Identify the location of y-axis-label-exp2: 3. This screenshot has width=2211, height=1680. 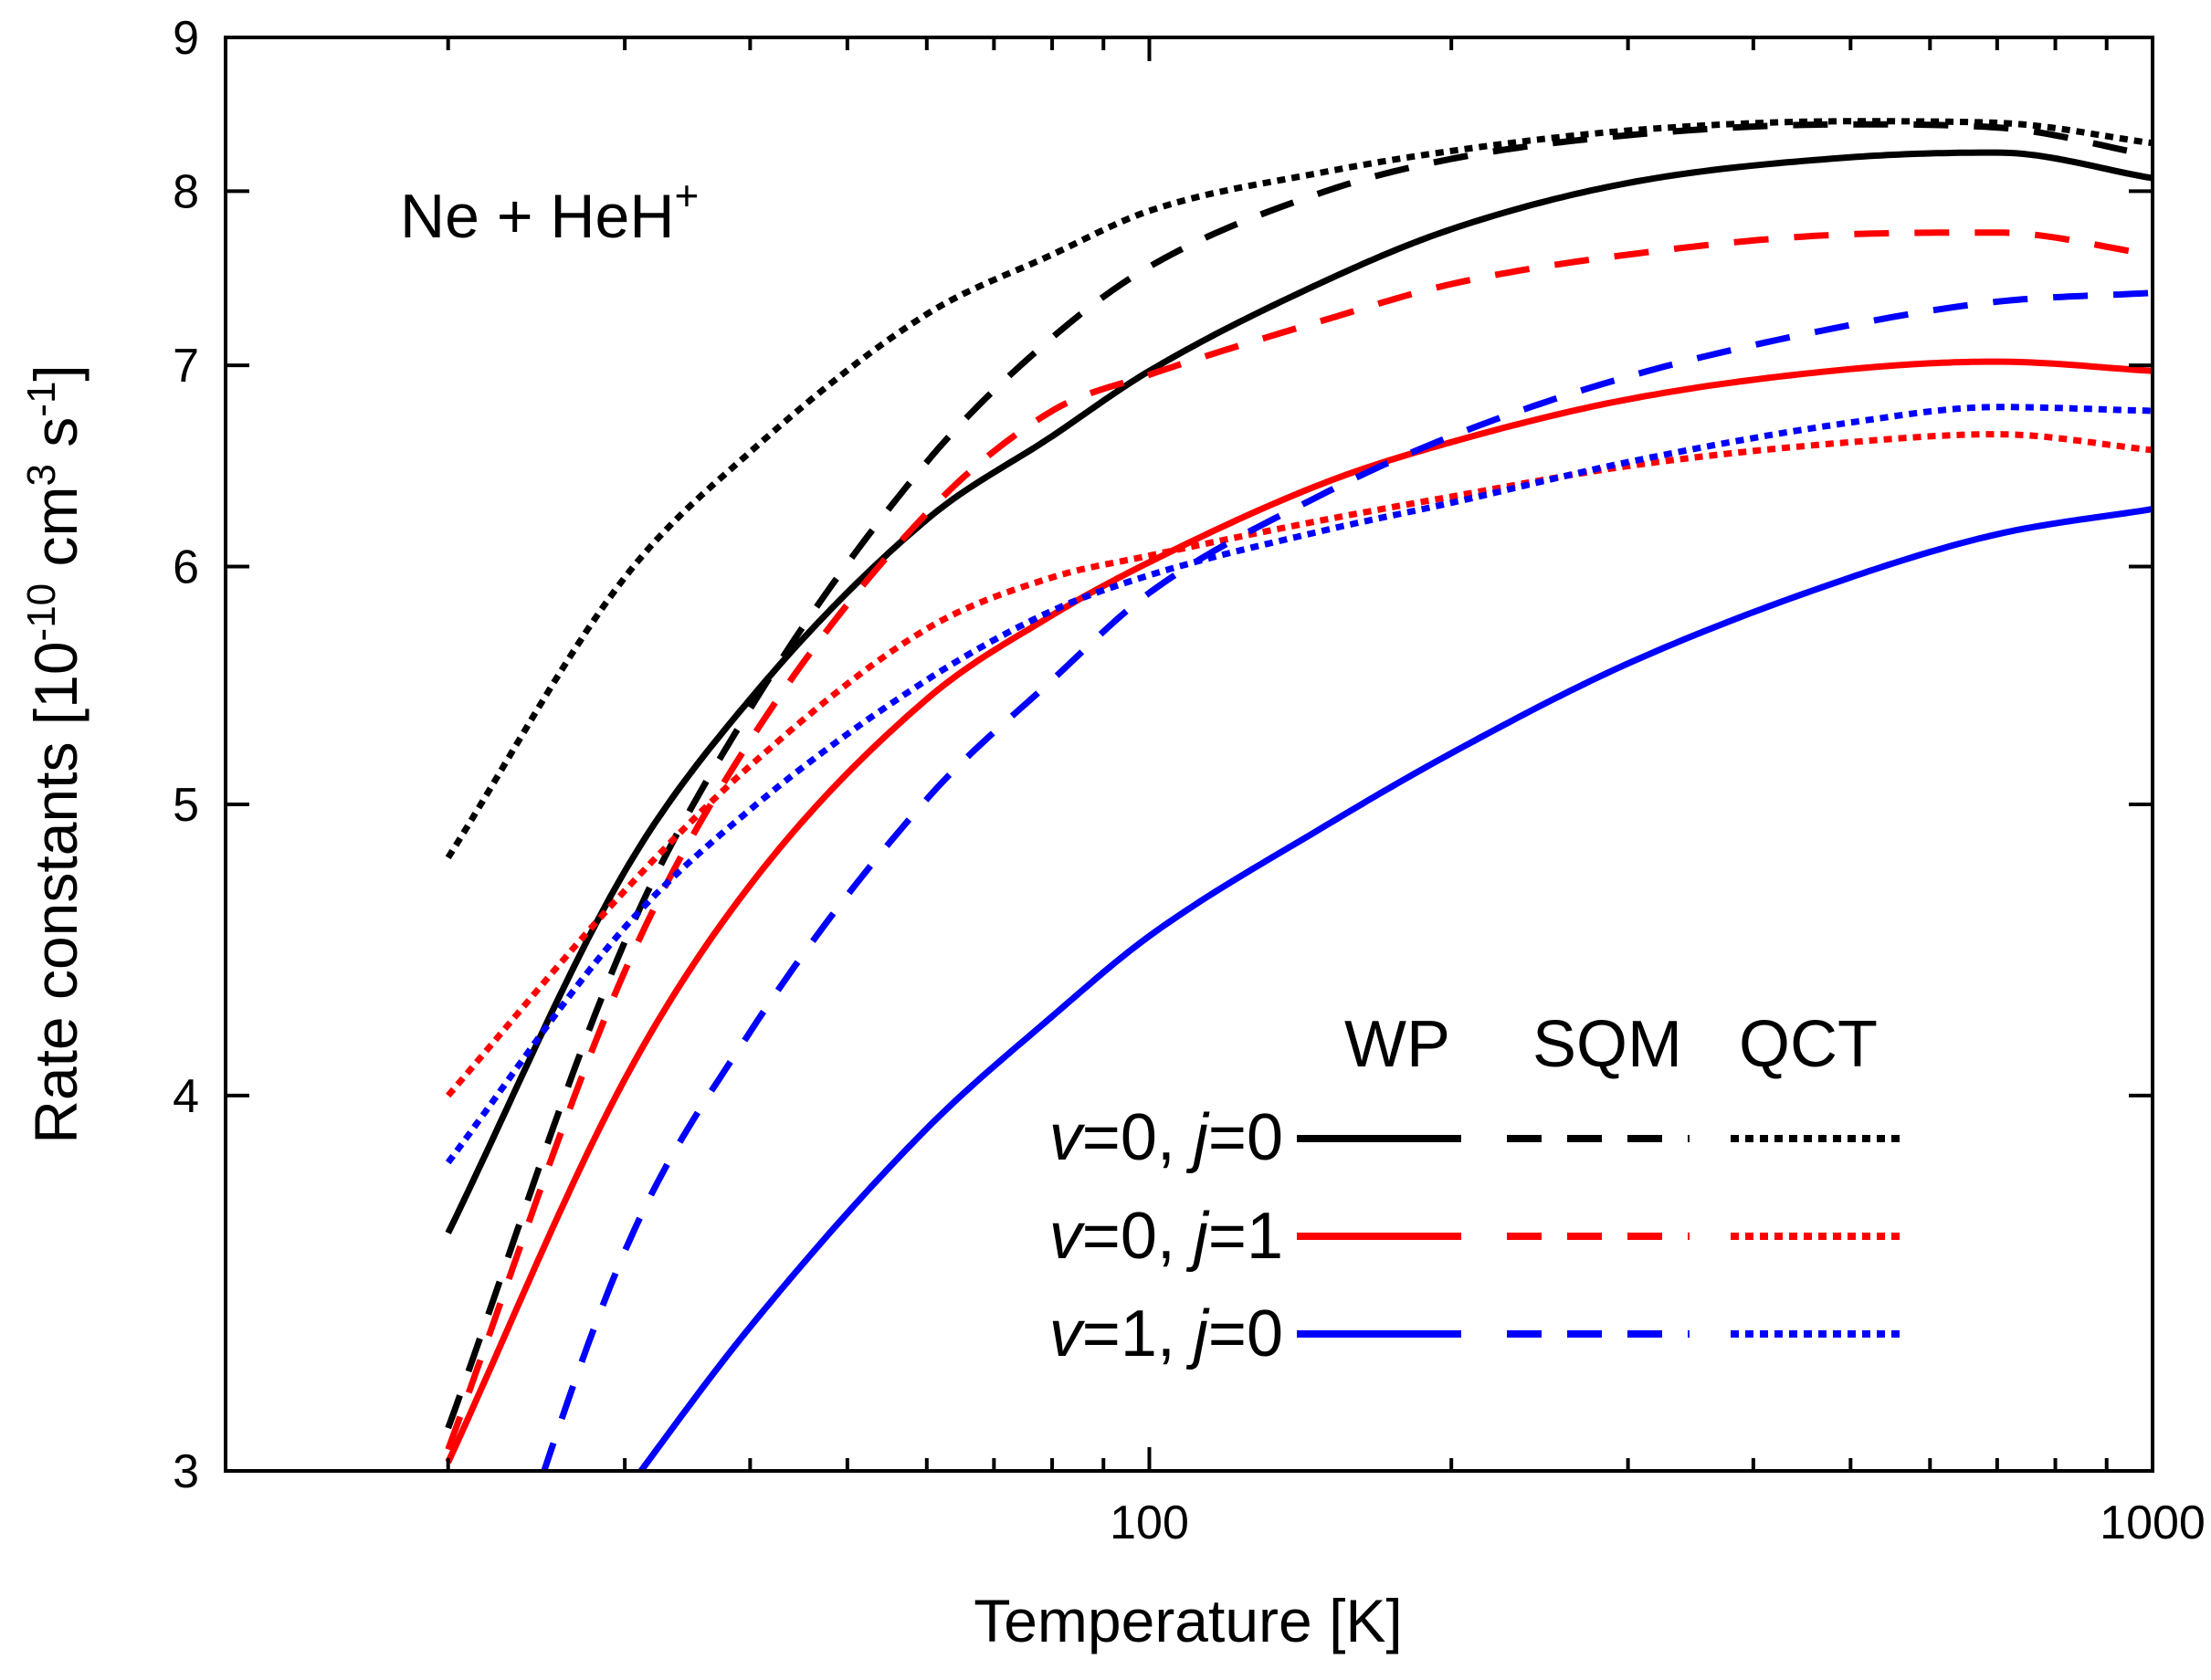
(41, 475).